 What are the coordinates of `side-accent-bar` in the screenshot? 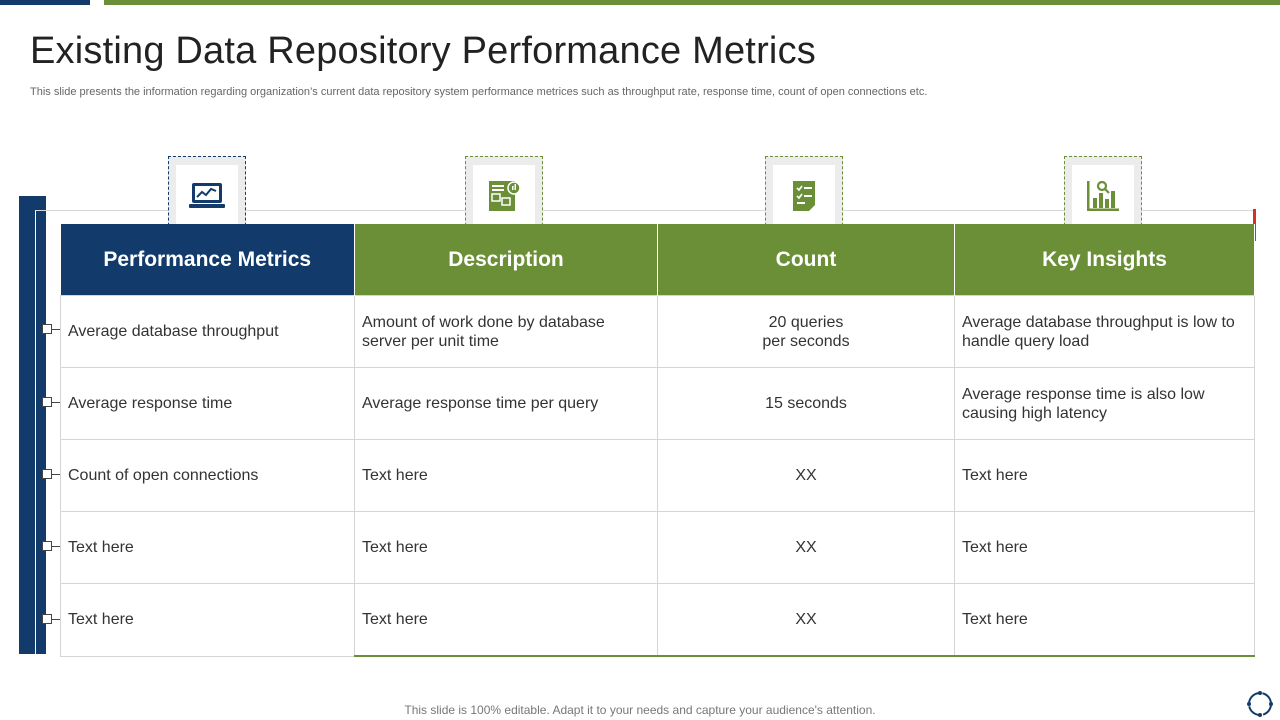 It's located at (32, 425).